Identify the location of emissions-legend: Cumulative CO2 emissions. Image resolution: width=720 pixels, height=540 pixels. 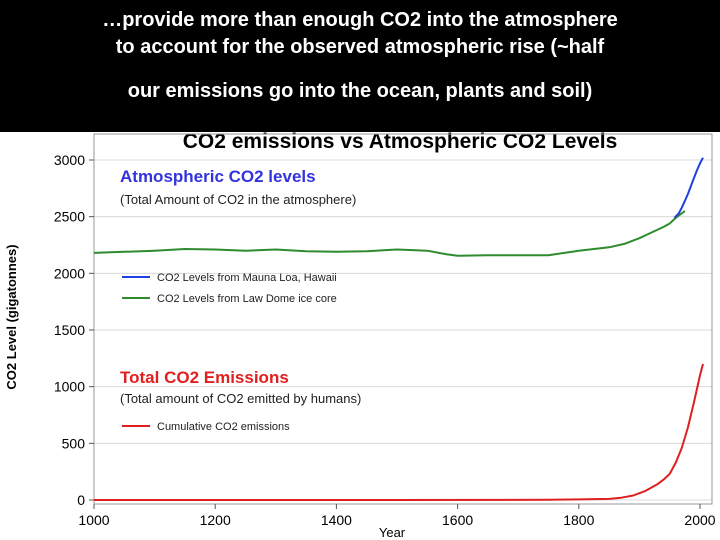
(206, 427).